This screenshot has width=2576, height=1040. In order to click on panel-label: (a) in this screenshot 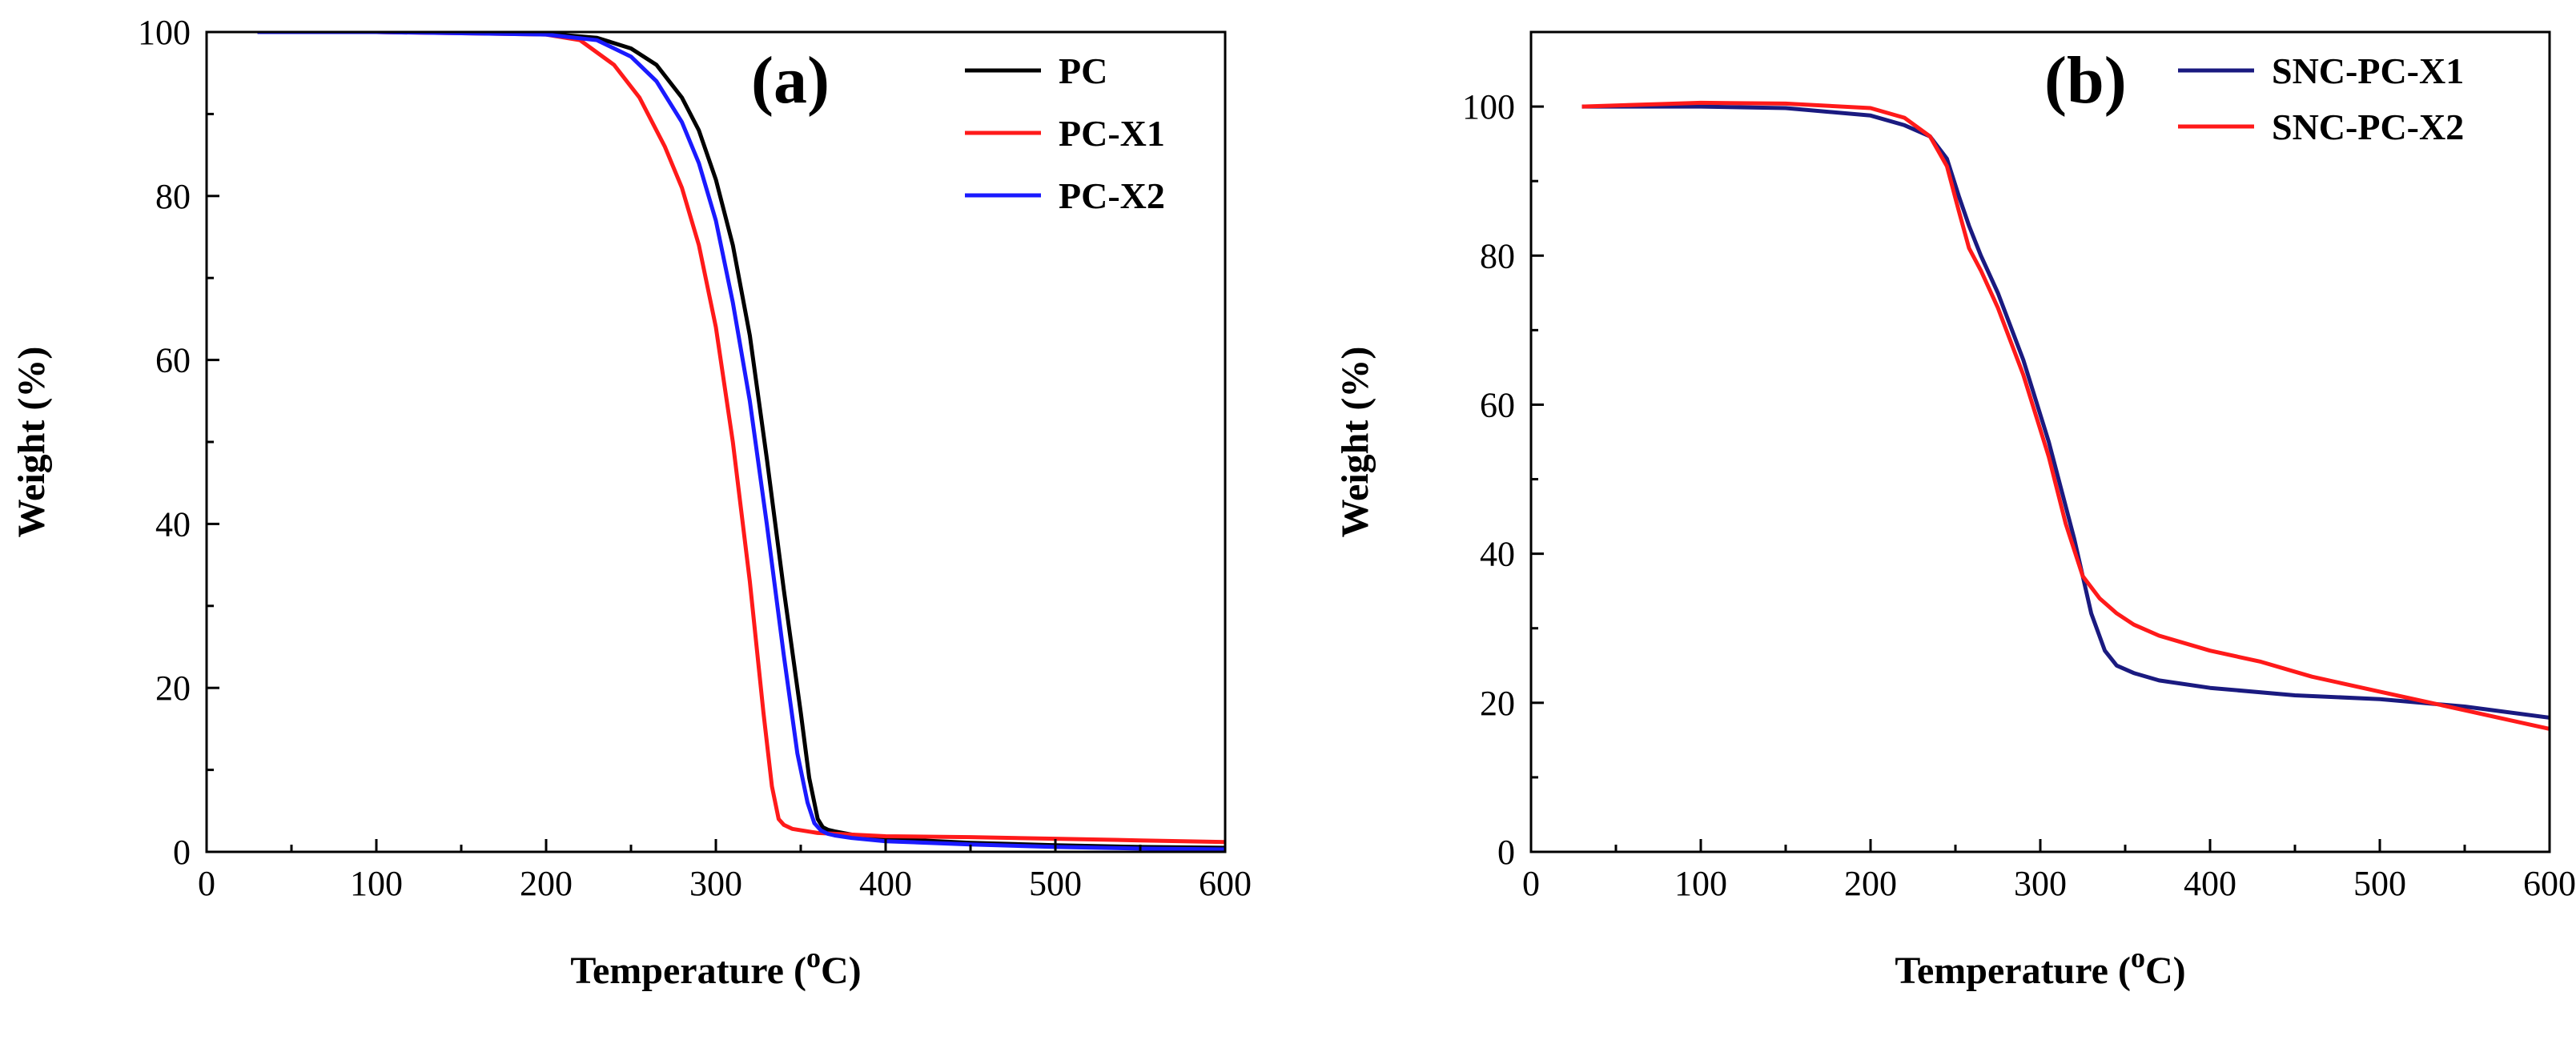, I will do `click(790, 80)`.